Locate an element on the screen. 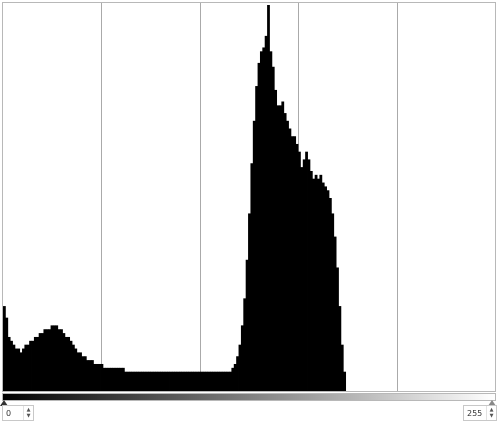 This screenshot has height=423, width=500. black-point-slider-handle is located at coordinates (4, 403).